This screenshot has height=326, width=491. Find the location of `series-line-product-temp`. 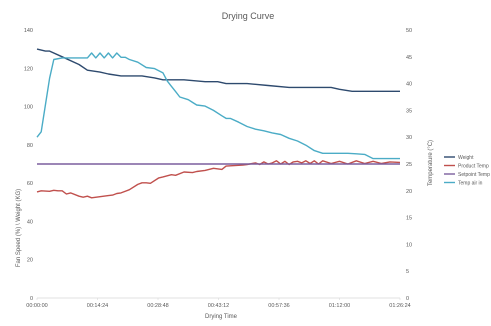

series-line-product-temp is located at coordinates (218, 179).